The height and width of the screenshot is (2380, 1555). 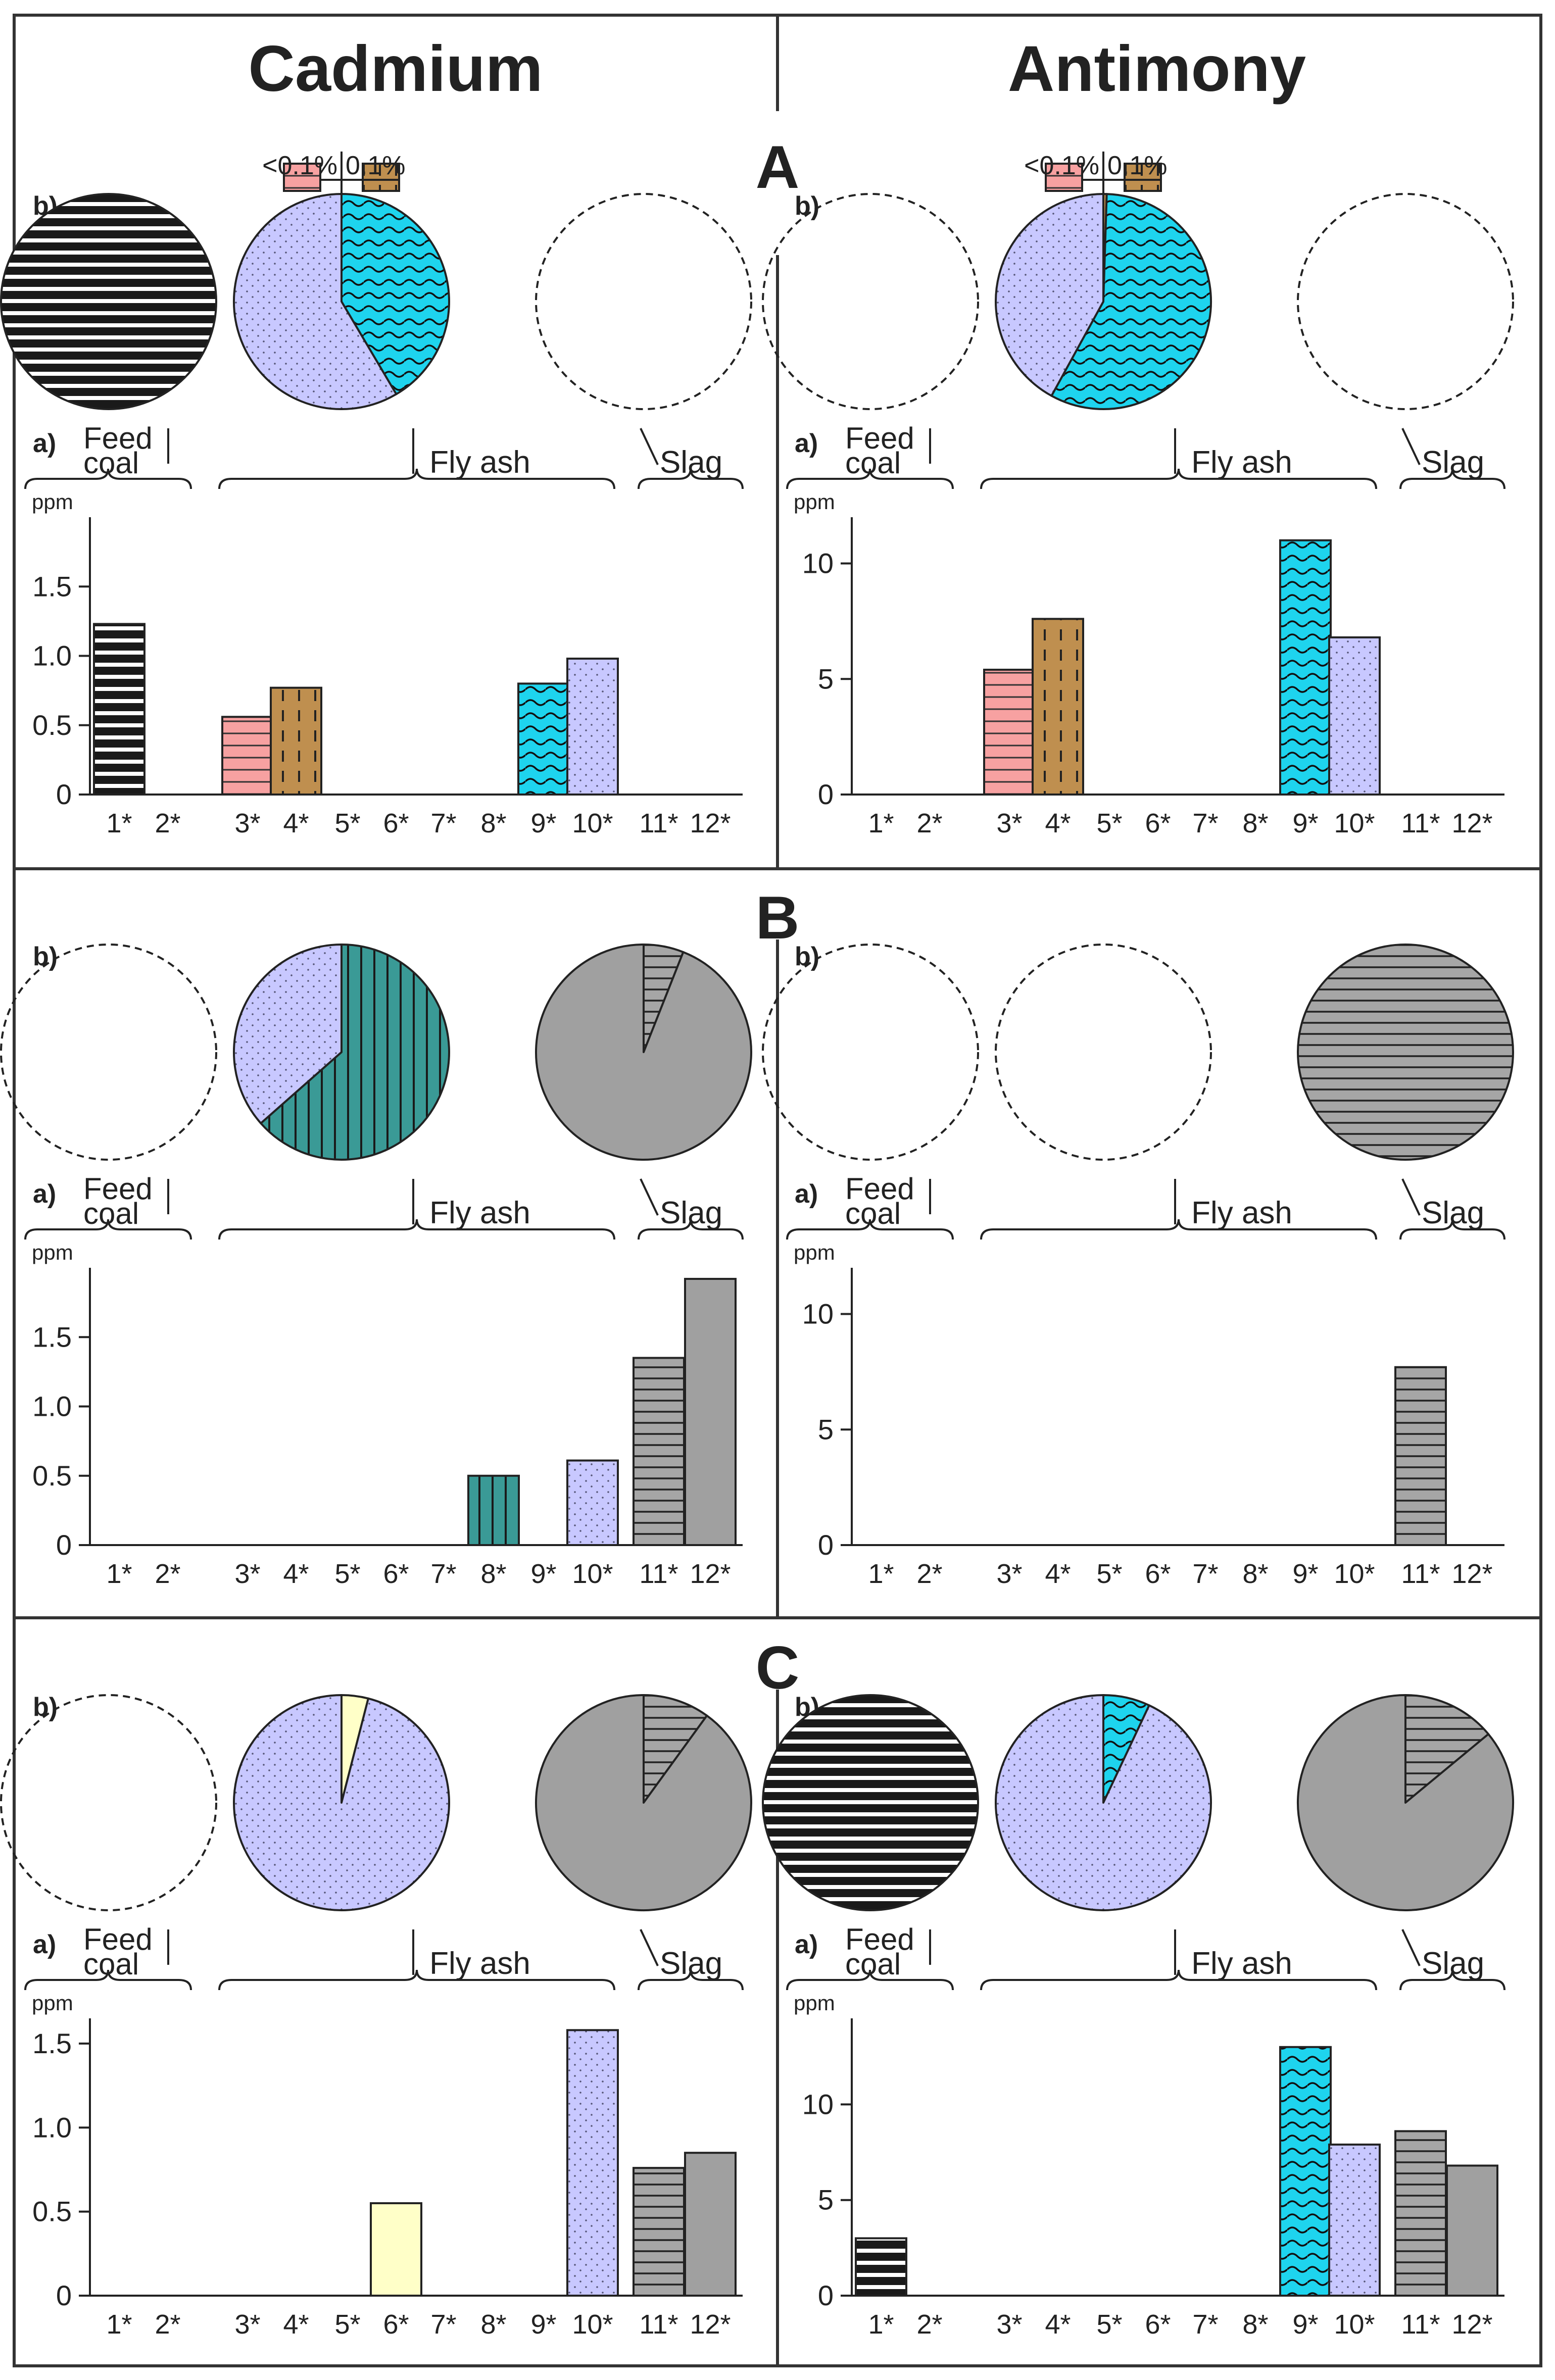 What do you see at coordinates (778, 167) in the screenshot?
I see `section-label-a: A` at bounding box center [778, 167].